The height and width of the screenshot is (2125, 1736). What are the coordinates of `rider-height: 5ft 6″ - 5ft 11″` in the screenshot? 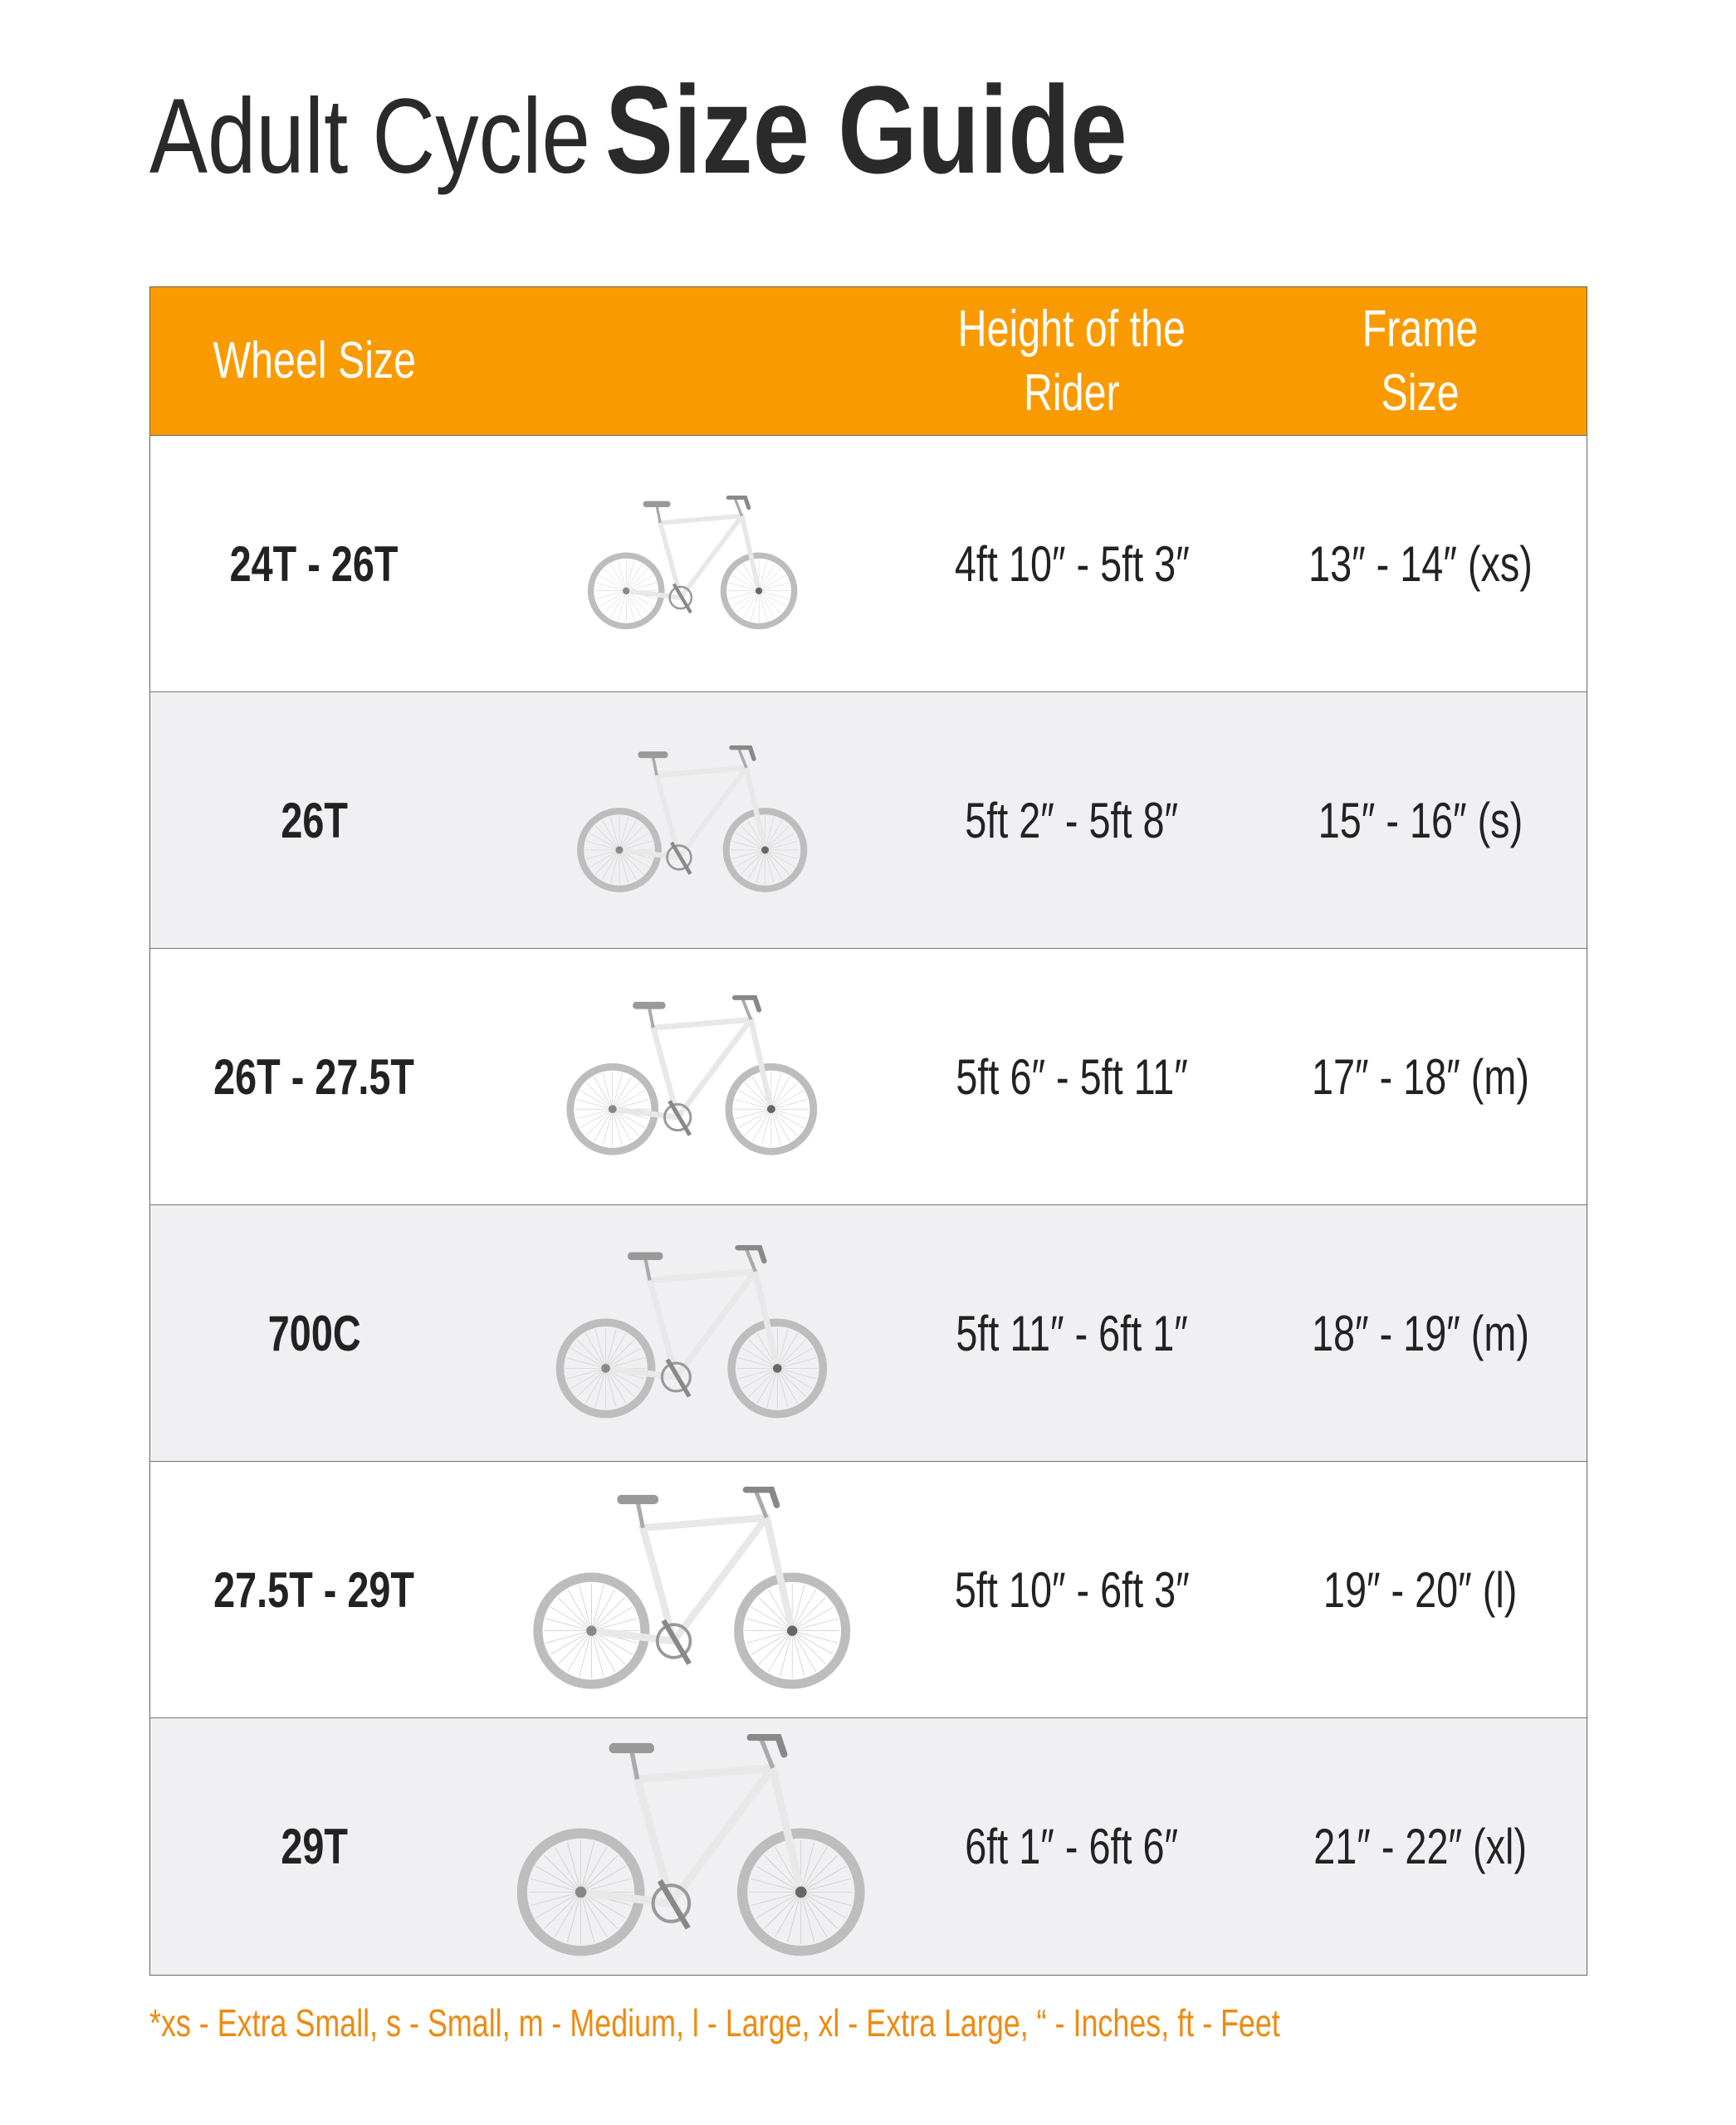 It's located at (1072, 1076).